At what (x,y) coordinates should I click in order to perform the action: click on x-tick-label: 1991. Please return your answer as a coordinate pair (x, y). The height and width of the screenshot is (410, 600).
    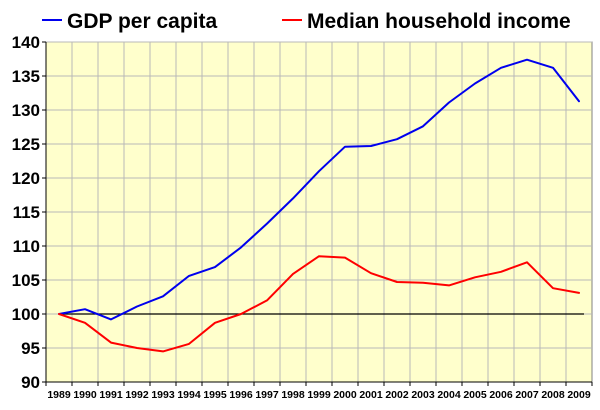
    Looking at the image, I should click on (111, 395).